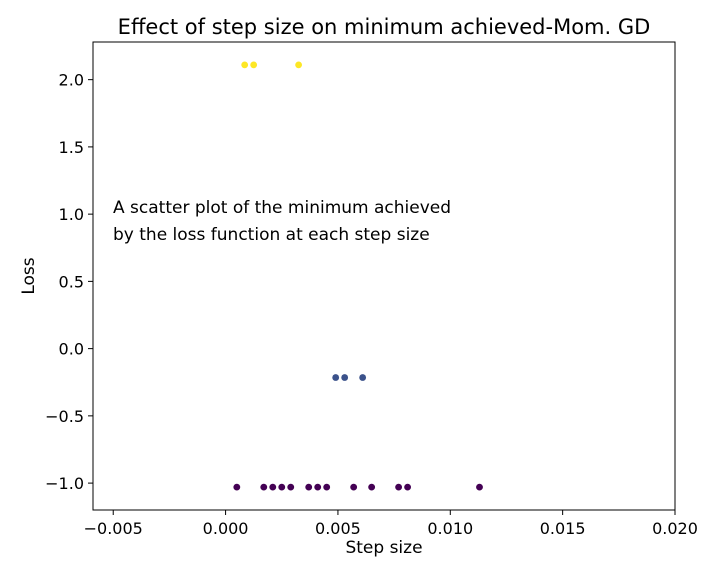 This screenshot has height=576, width=720. Describe the element at coordinates (113, 528) in the screenshot. I see `x-tick-label: −0.005` at that location.